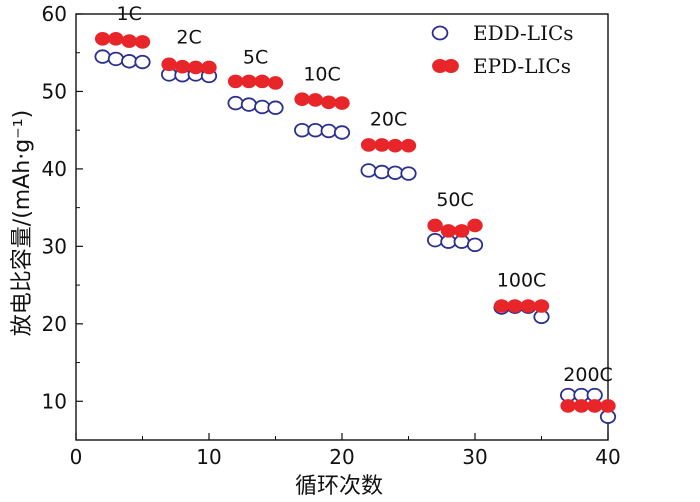 The image size is (700, 502). Describe the element at coordinates (607, 457) in the screenshot. I see `x-tick-label: 40` at that location.